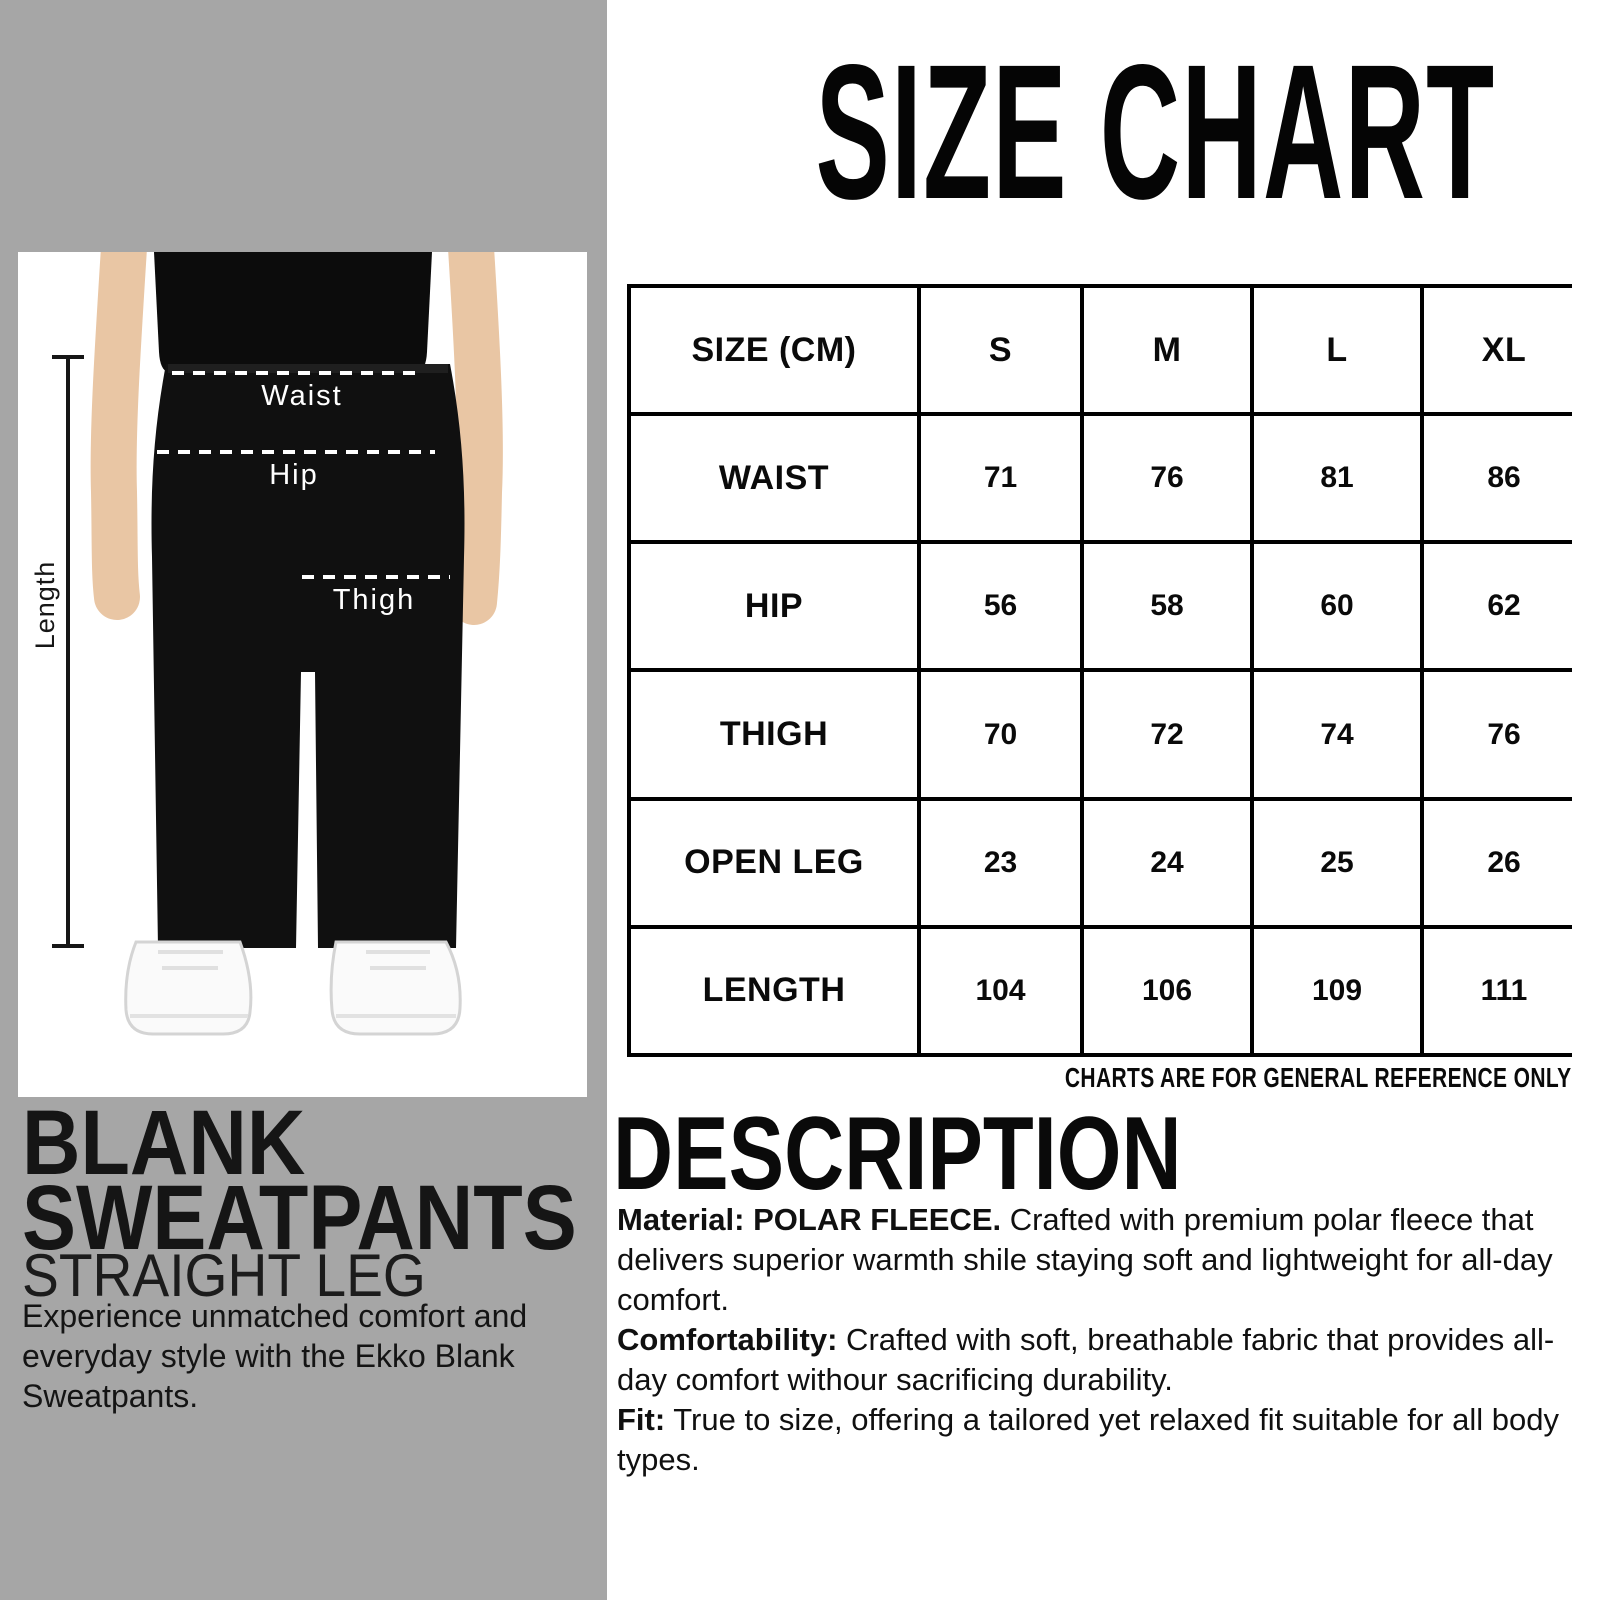 This screenshot has width=1600, height=1600. I want to click on table-cell: 74, so click(1337, 734).